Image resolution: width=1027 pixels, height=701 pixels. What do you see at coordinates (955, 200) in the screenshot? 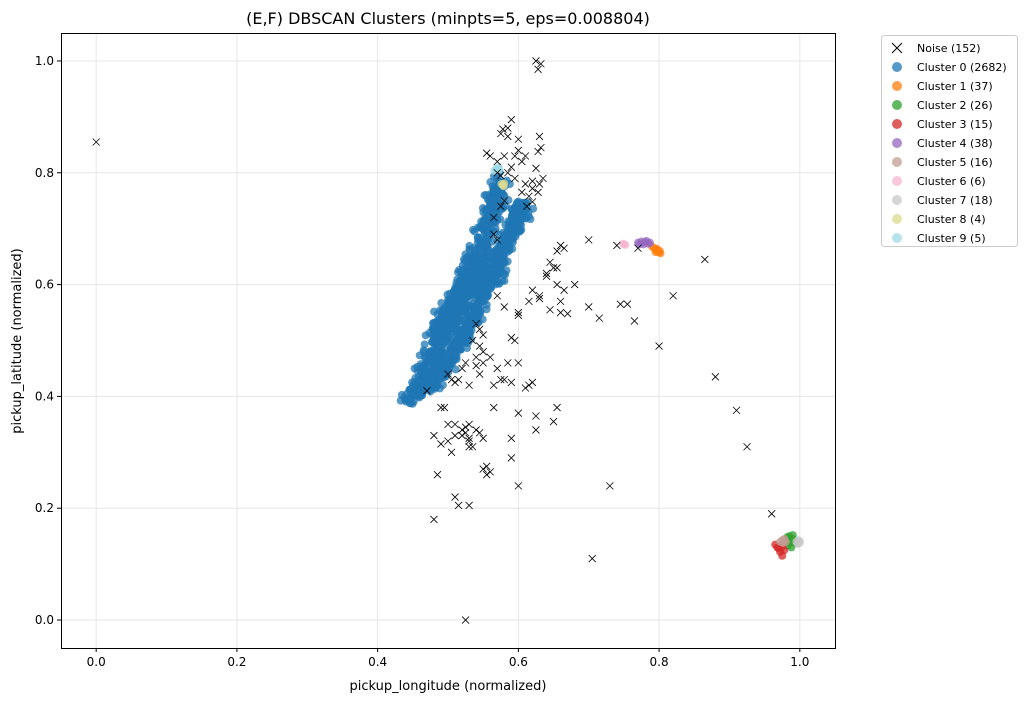
I see `legend-label: Cluster 7 (18)` at bounding box center [955, 200].